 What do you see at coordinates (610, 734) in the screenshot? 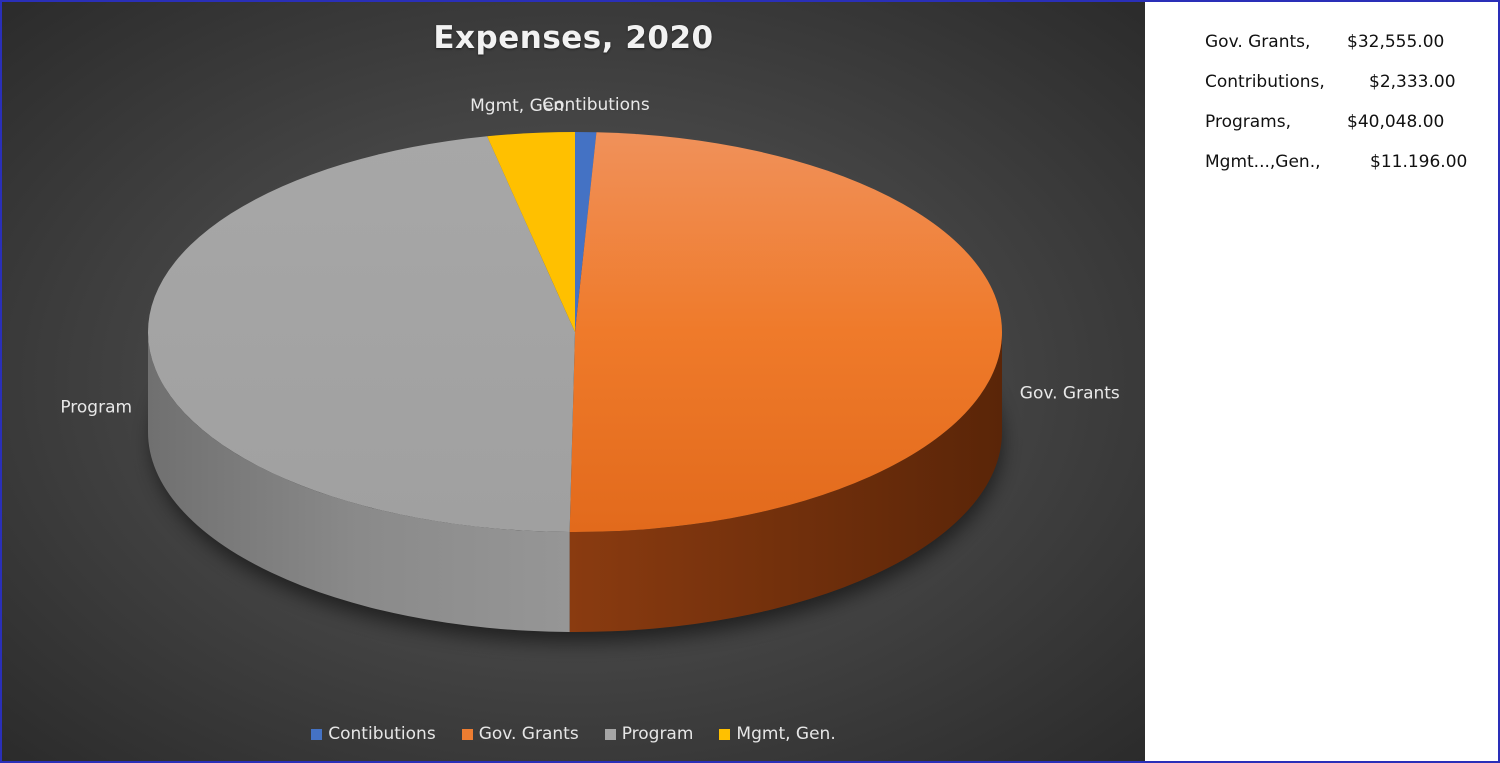
I see `legend-swatch-program` at bounding box center [610, 734].